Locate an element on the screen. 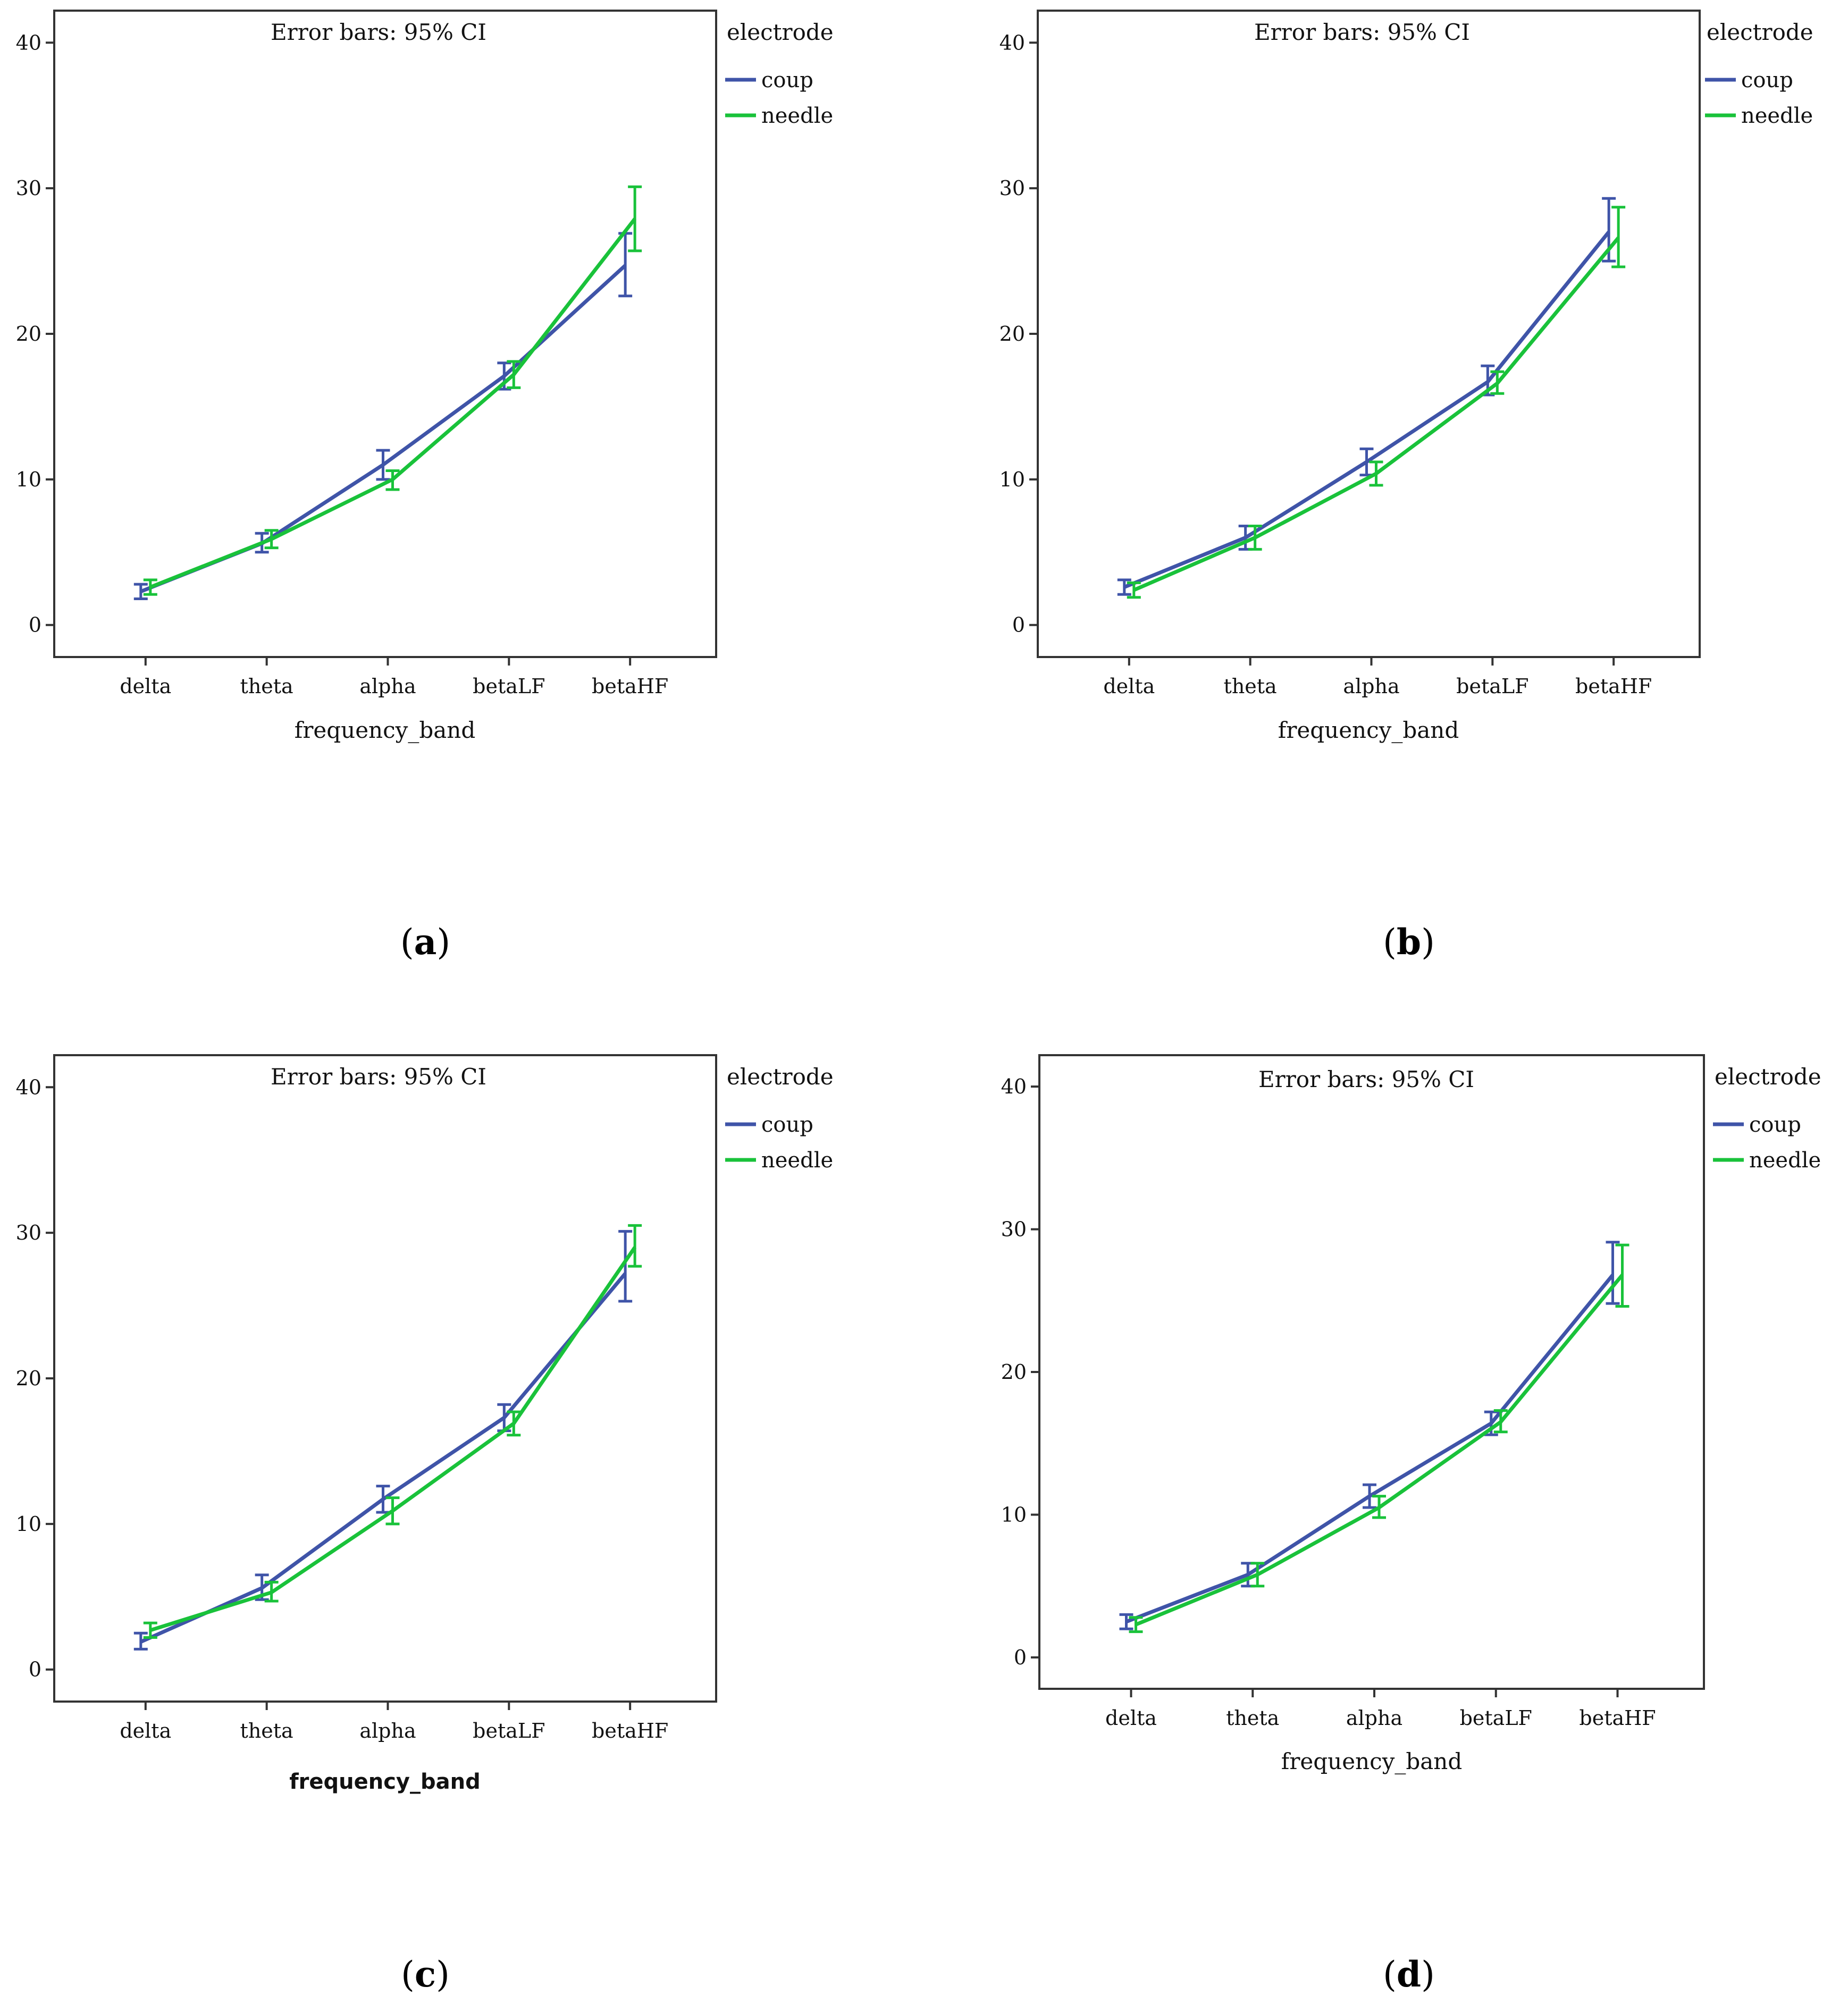  panel-label-a: (a) is located at coordinates (425, 942).